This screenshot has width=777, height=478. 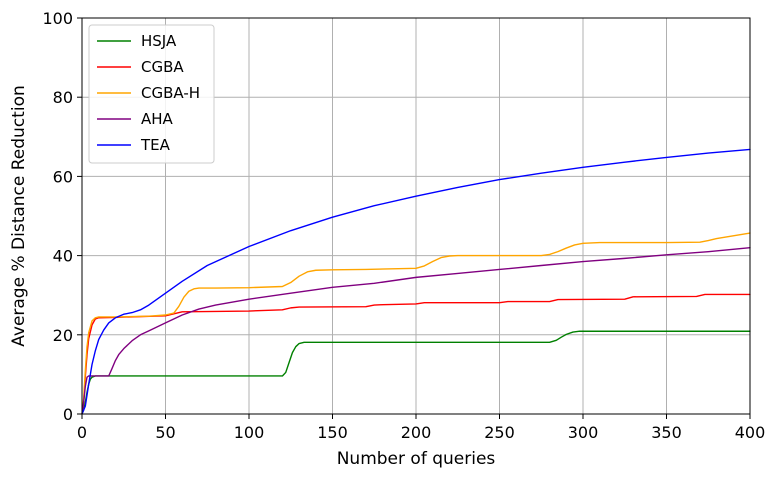 I want to click on x-tick-label: 400, so click(x=750, y=432).